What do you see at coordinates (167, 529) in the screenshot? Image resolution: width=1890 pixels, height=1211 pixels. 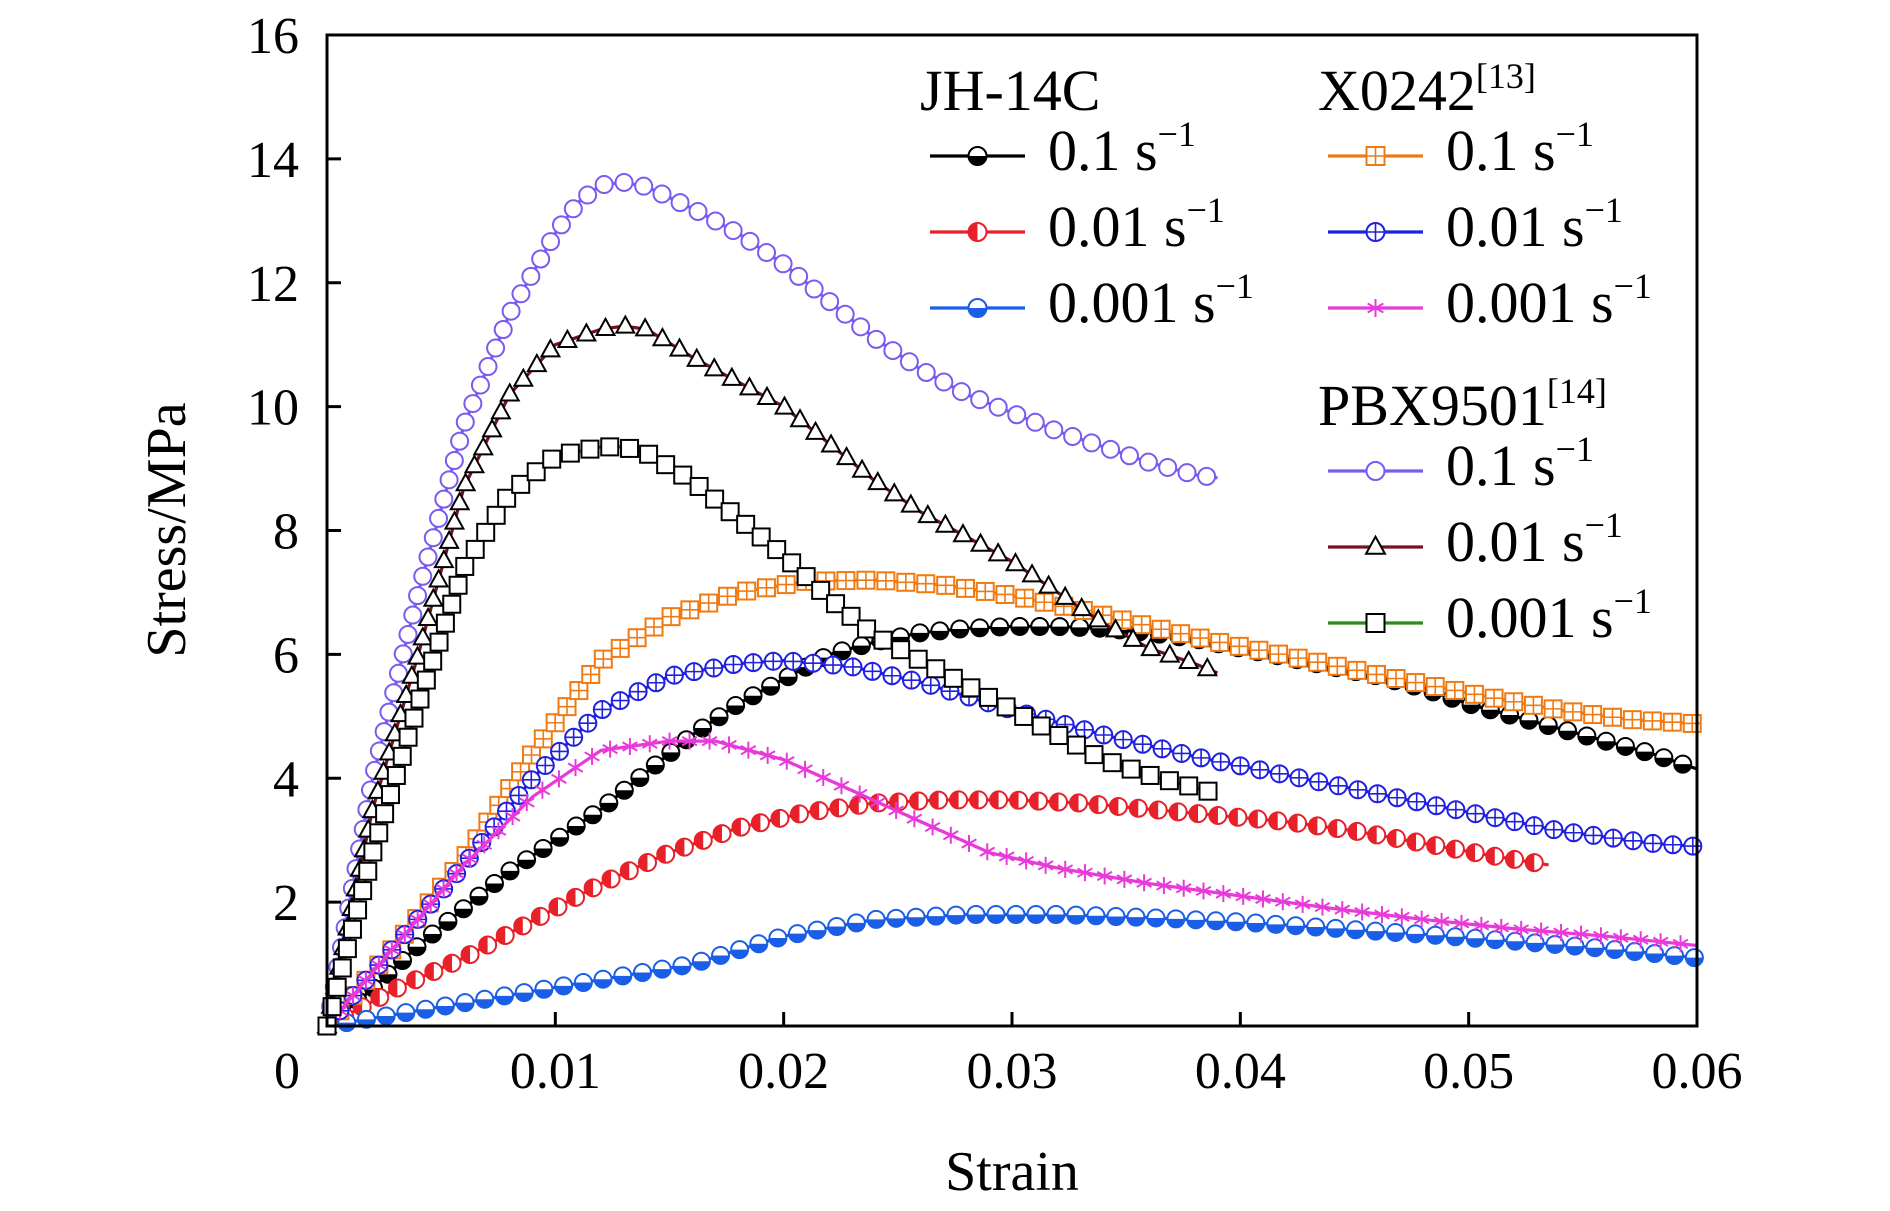 I see `y-axis-title: Stress/MPa` at bounding box center [167, 529].